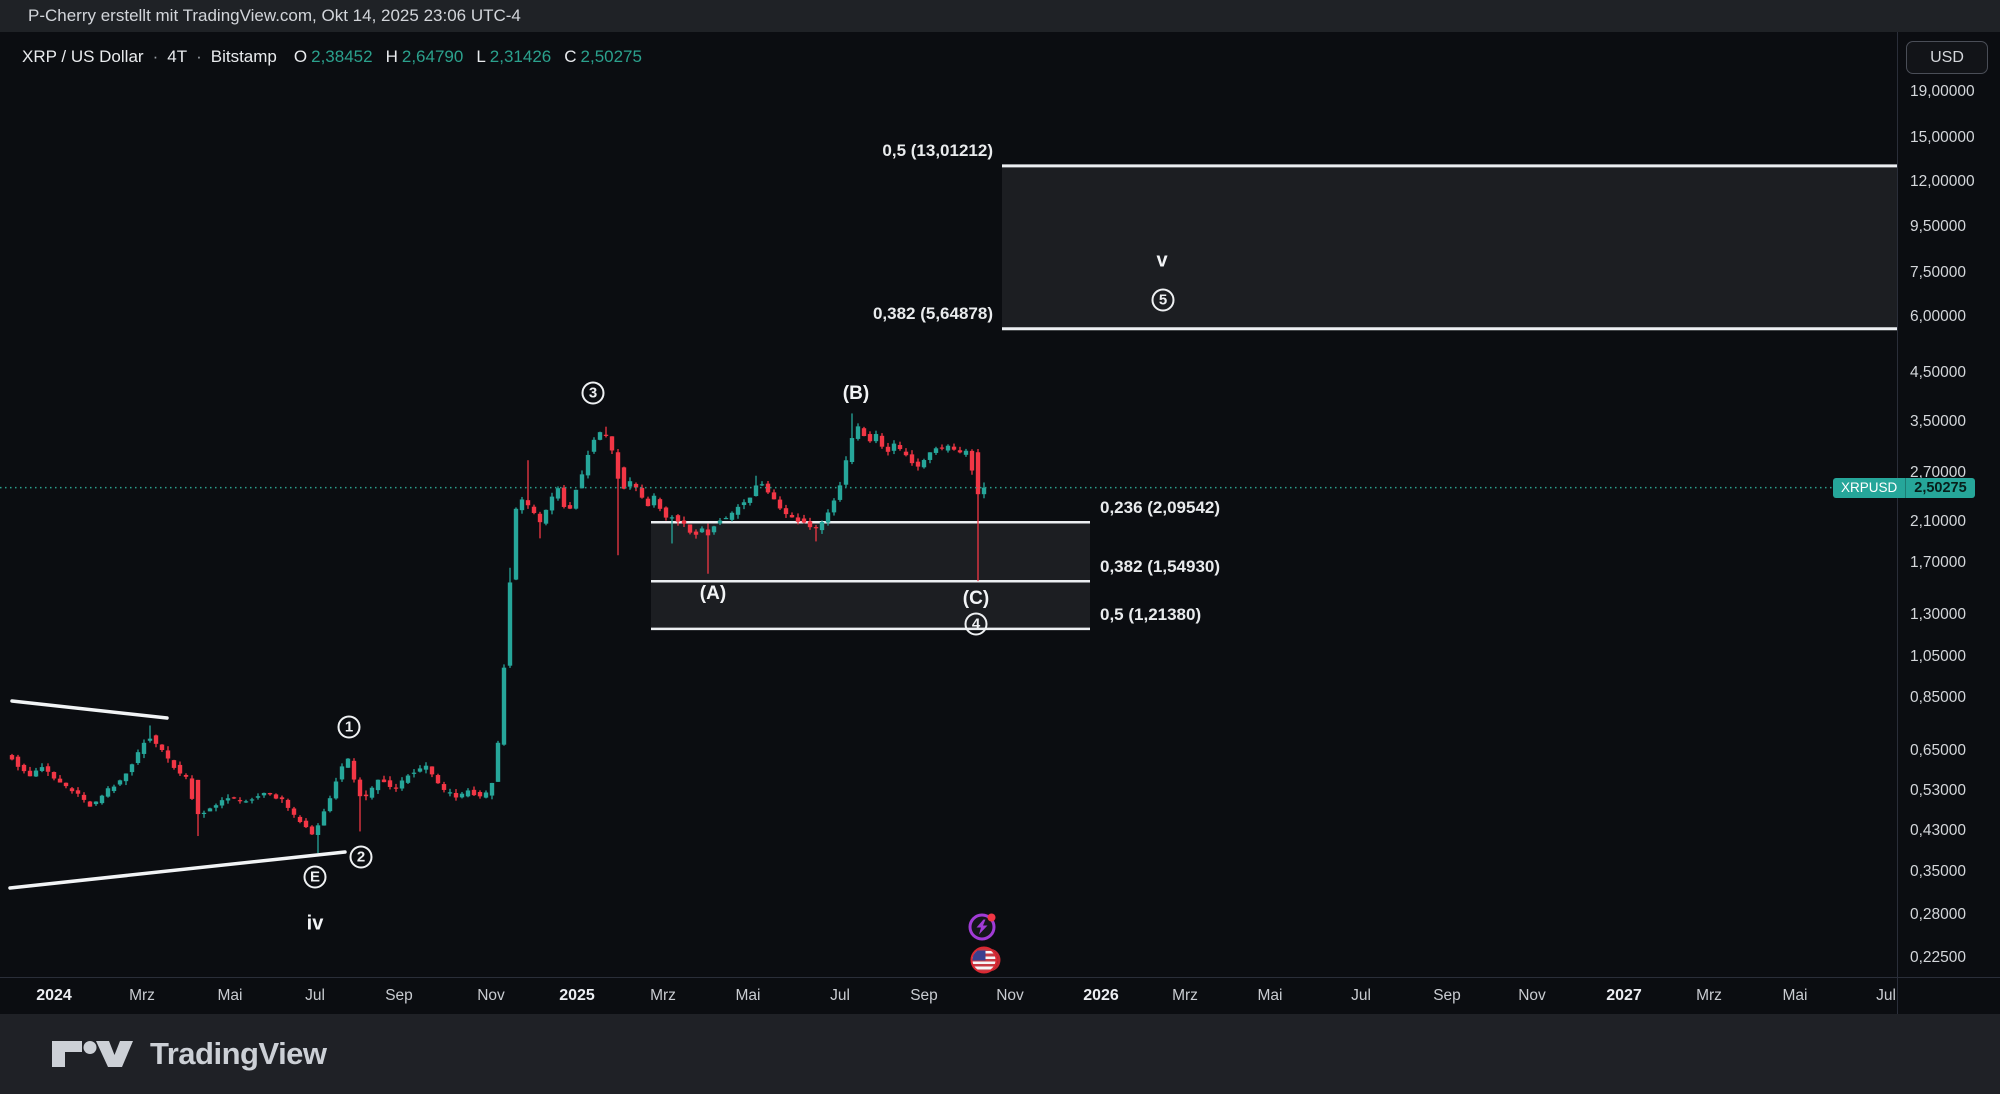 Image resolution: width=2000 pixels, height=1094 pixels. What do you see at coordinates (177, 56) in the screenshot?
I see `interval-label: 4T` at bounding box center [177, 56].